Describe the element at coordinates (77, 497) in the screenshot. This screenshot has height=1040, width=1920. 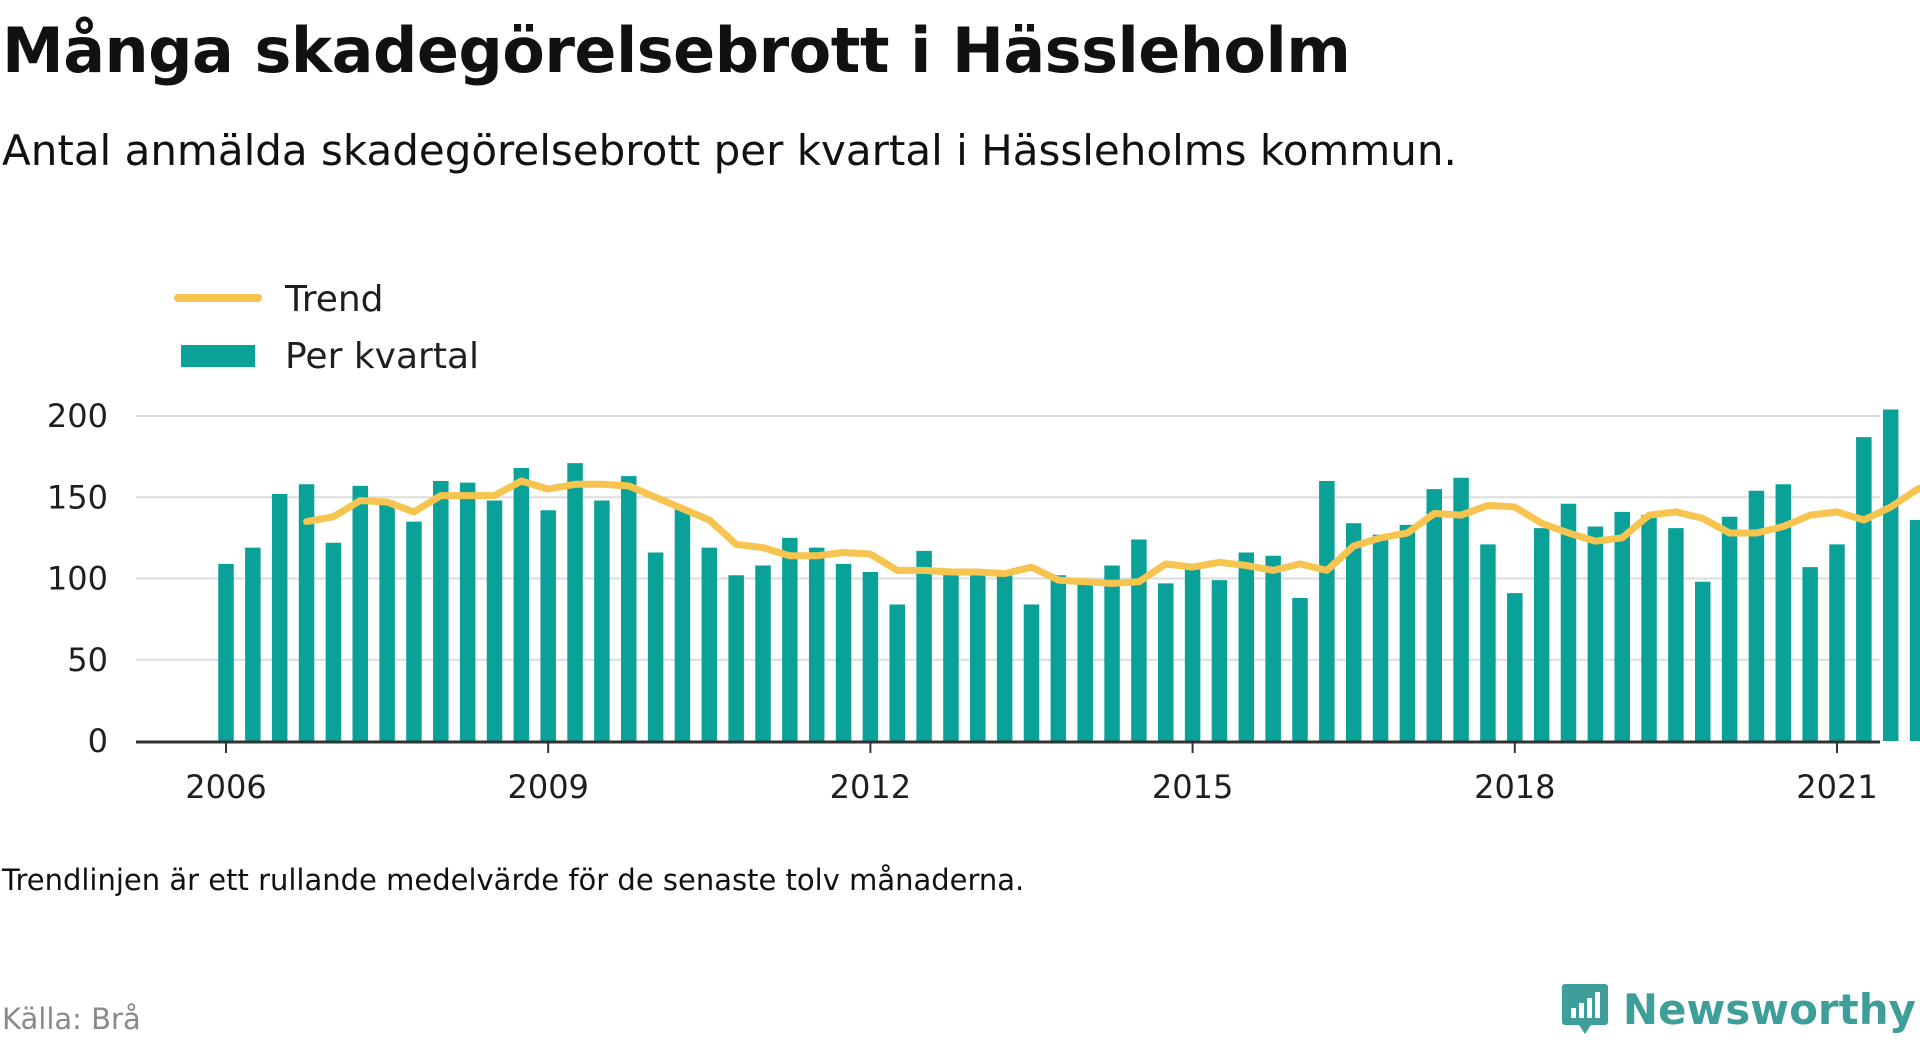
I see `y-tick-label: 150` at that location.